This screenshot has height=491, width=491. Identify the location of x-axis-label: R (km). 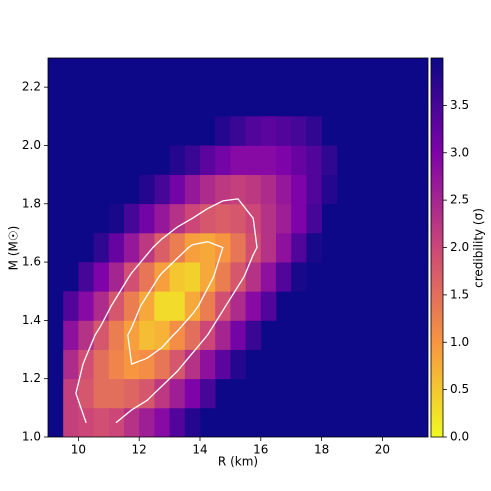
(238, 462).